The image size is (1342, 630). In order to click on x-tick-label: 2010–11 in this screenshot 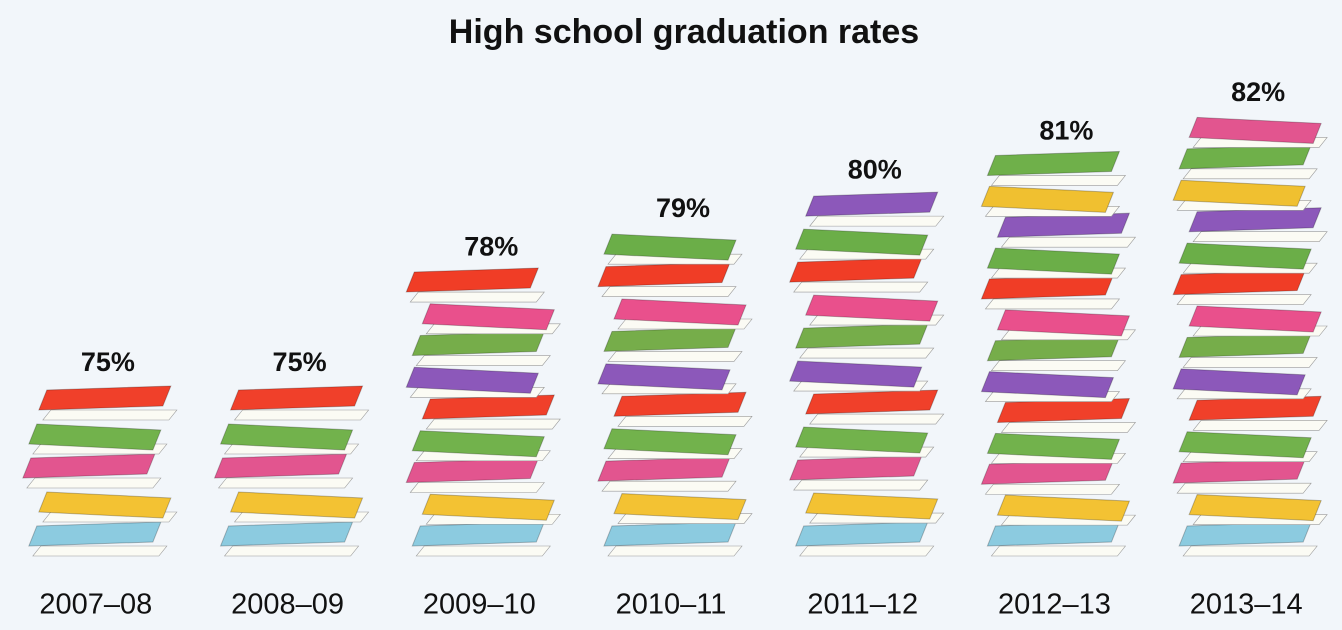, I will do `click(671, 605)`.